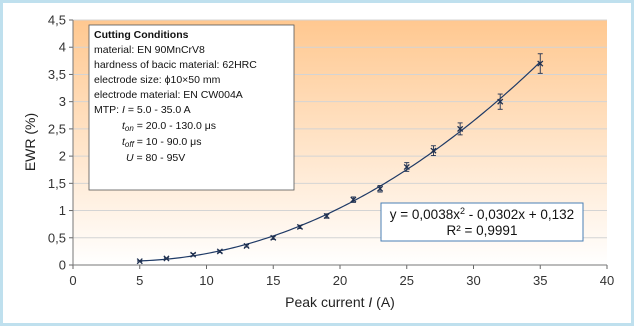 This screenshot has height=326, width=634. I want to click on conditions-mtp-rest: = 5.0 - 35.0 A, so click(158, 110).